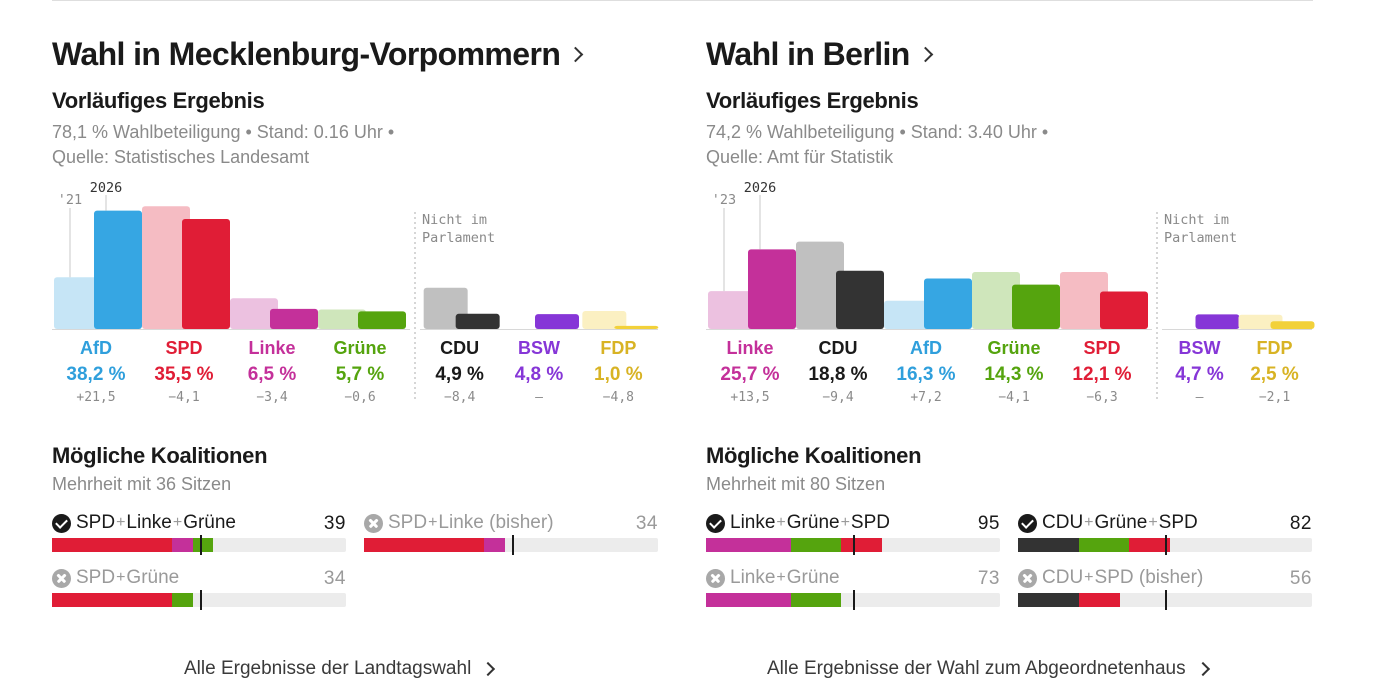 This screenshot has height=696, width=1377. What do you see at coordinates (772, 289) in the screenshot?
I see `bar-current-linke` at bounding box center [772, 289].